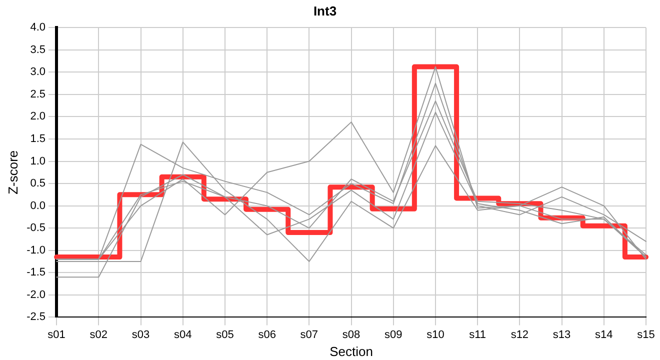  Describe the element at coordinates (38, 116) in the screenshot. I see `y-tick-label: 2.0` at that location.